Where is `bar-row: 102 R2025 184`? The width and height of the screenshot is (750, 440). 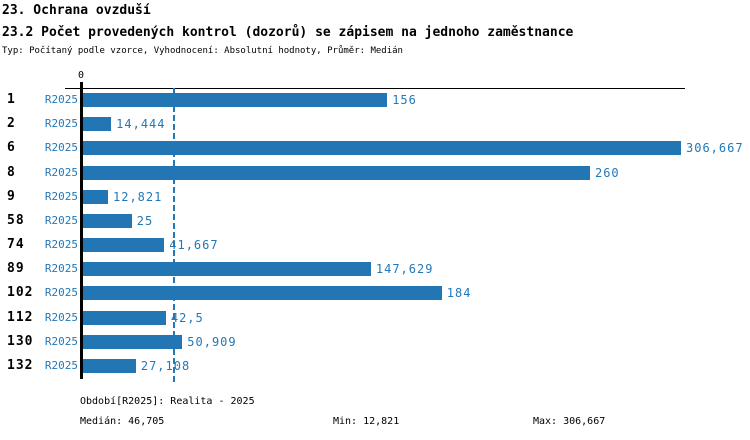
bar-row: 102 R2025 184 is located at coordinates (375, 293).